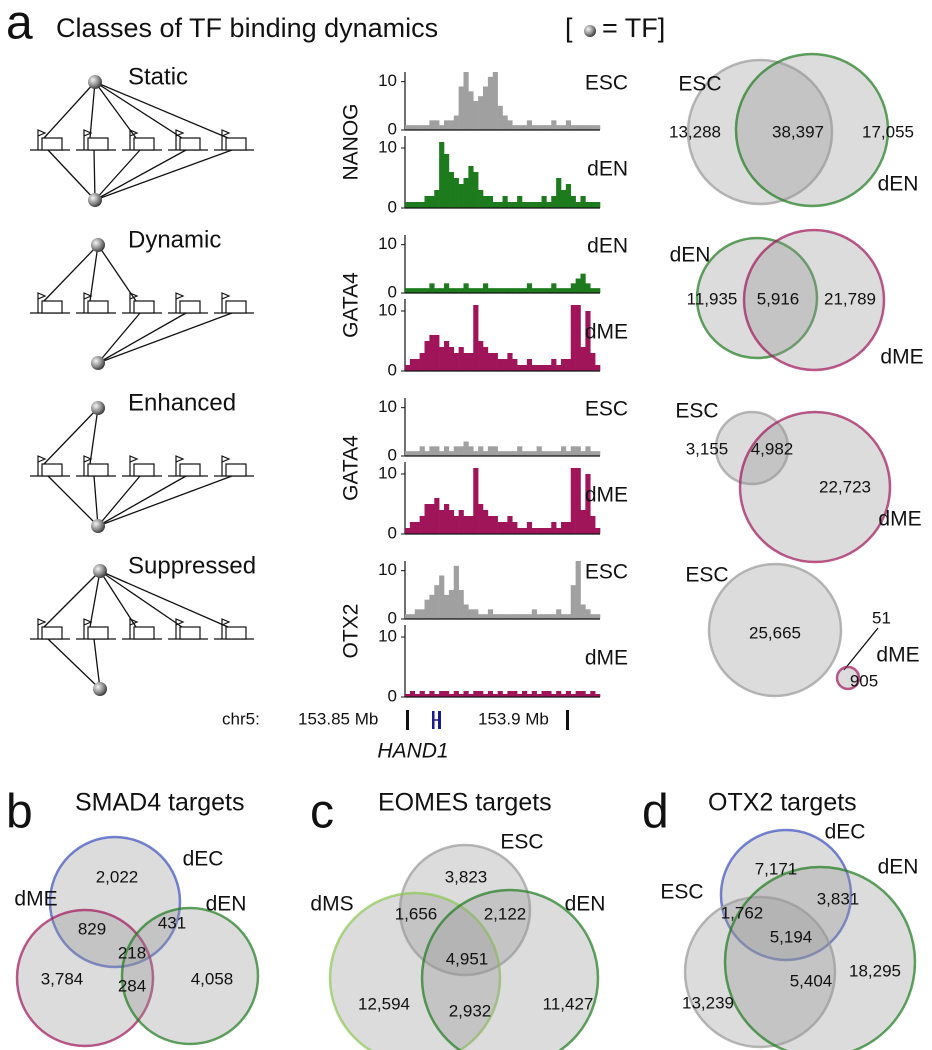  What do you see at coordinates (174, 239) in the screenshot?
I see `class-label: Dynamic` at bounding box center [174, 239].